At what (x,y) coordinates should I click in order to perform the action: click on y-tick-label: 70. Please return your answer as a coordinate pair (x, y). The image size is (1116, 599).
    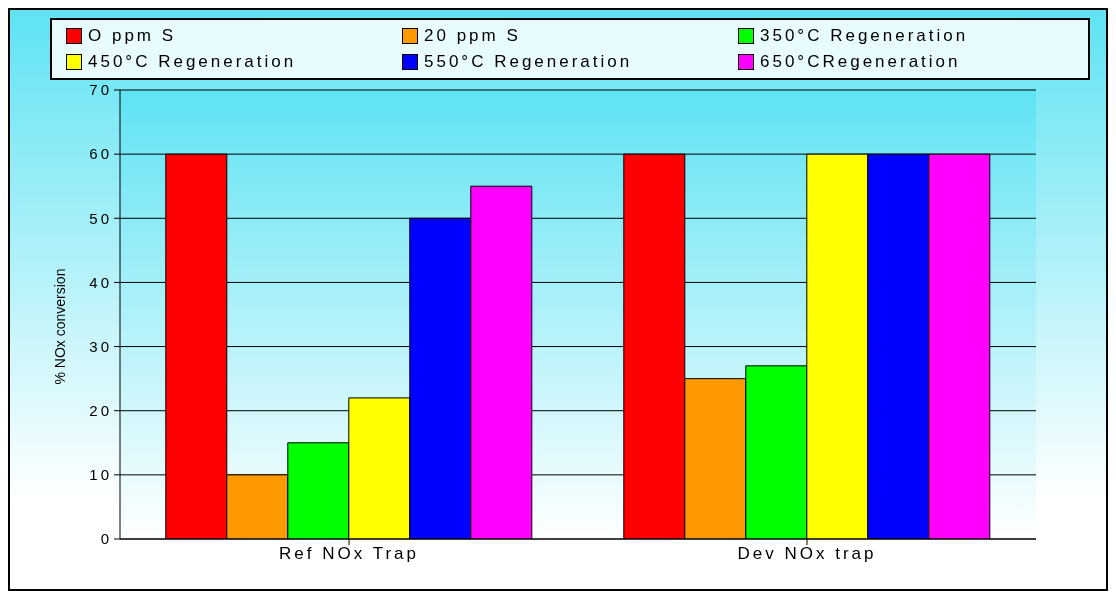
    Looking at the image, I should click on (100, 90).